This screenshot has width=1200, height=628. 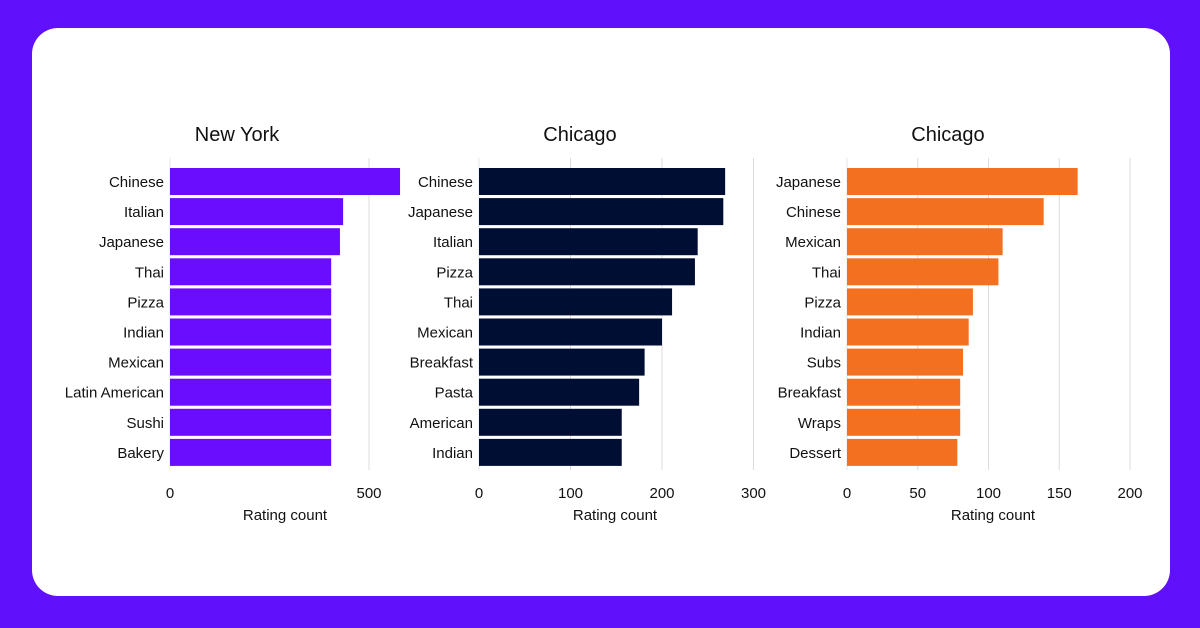 What do you see at coordinates (753, 493) in the screenshot?
I see `x-tick-label: 300` at bounding box center [753, 493].